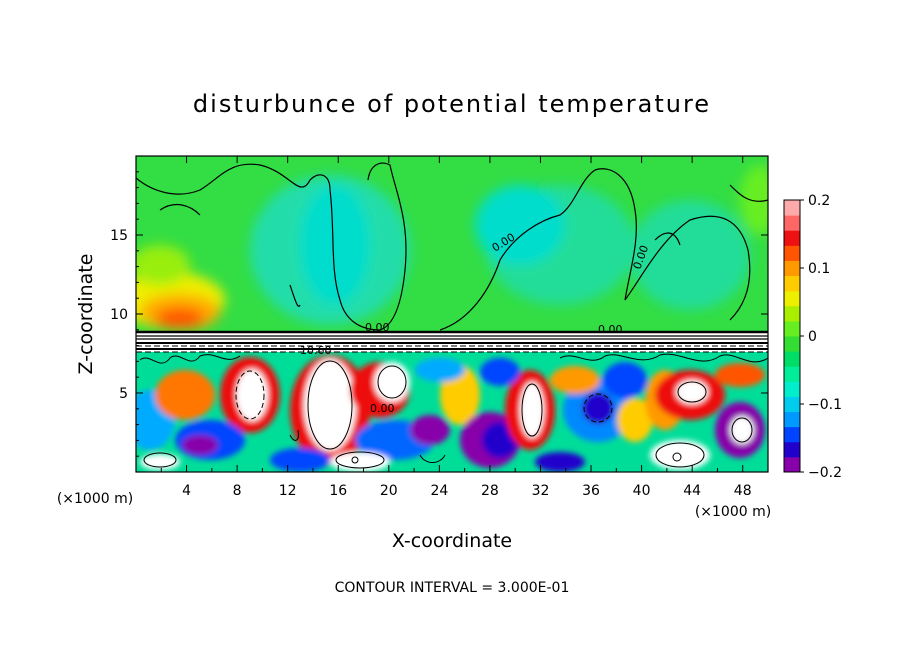  Describe the element at coordinates (819, 269) in the screenshot. I see `colorbar-label: 0.1` at that location.